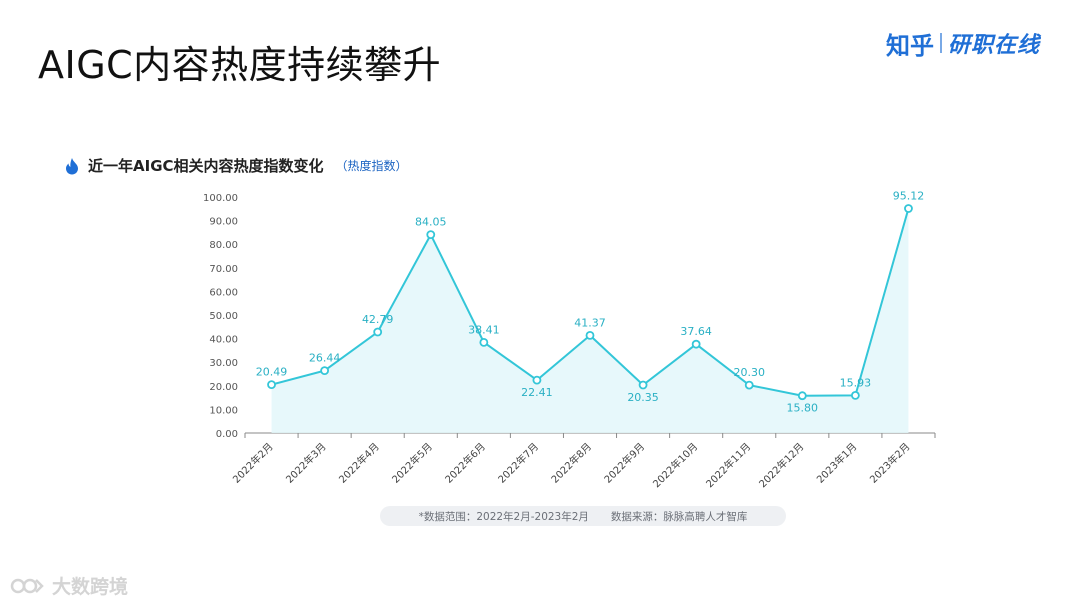  Describe the element at coordinates (223, 292) in the screenshot. I see `y-tick-label: 60.00` at that location.